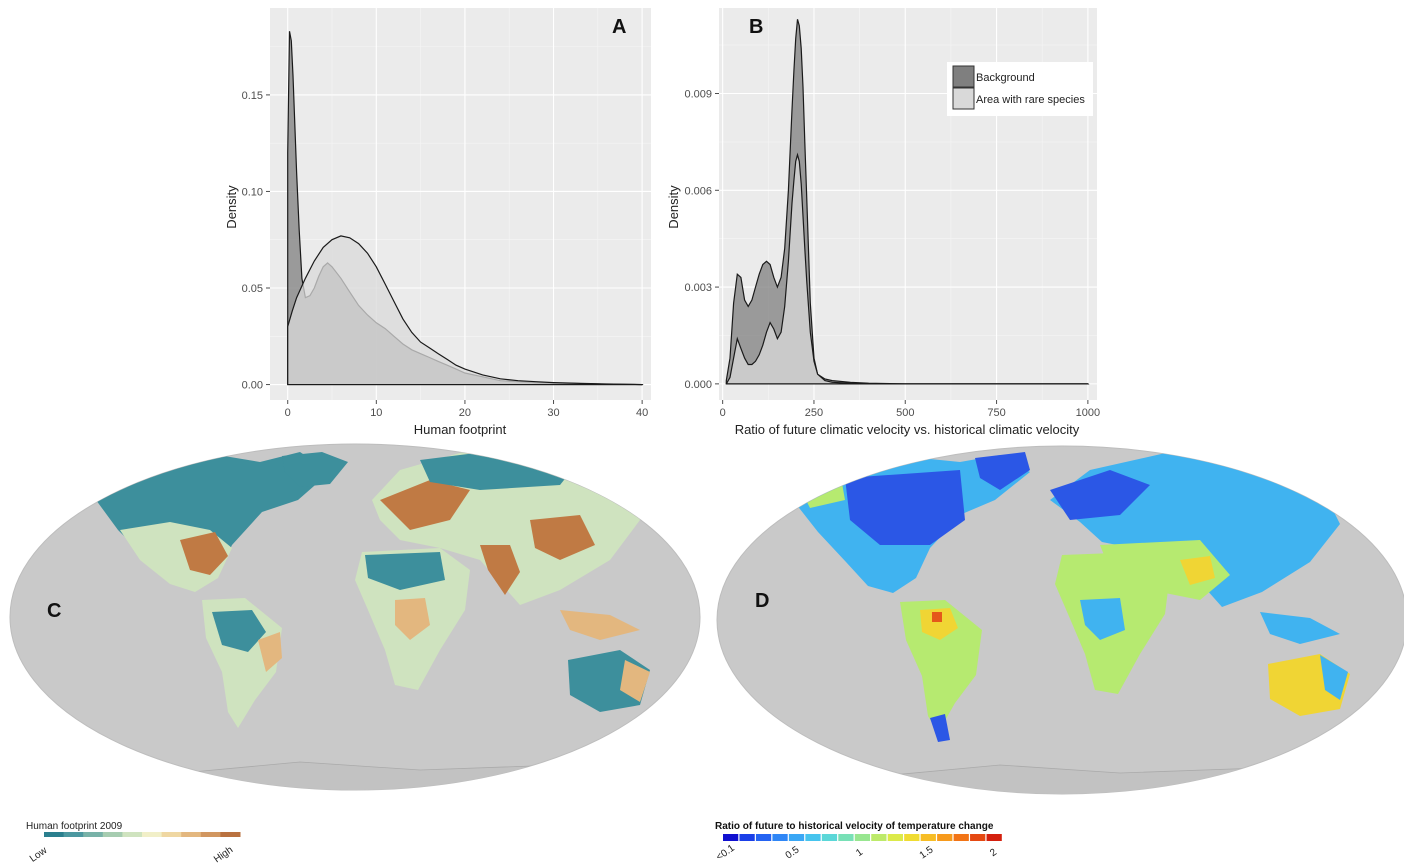  Describe the element at coordinates (231, 207) in the screenshot. I see `plot-a-y-axis-title: Density` at that location.